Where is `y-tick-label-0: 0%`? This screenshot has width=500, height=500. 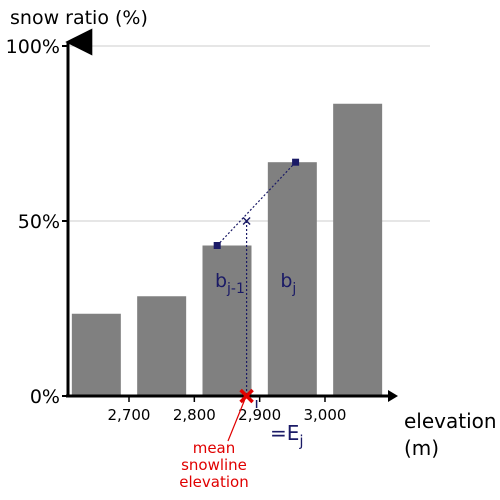 y-tick-label-0: 0% is located at coordinates (45, 397).